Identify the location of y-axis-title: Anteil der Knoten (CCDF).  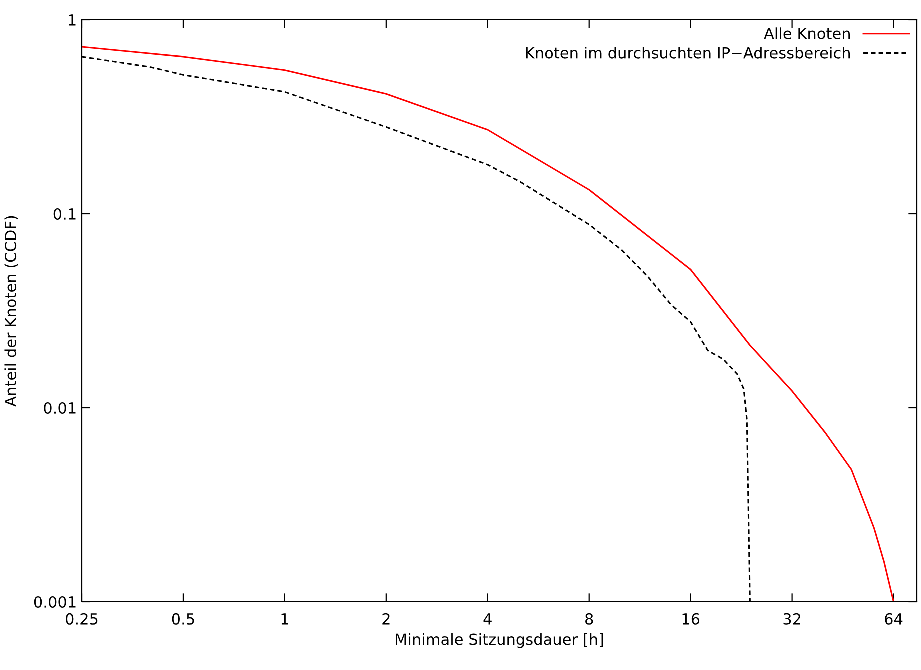
(11, 311).